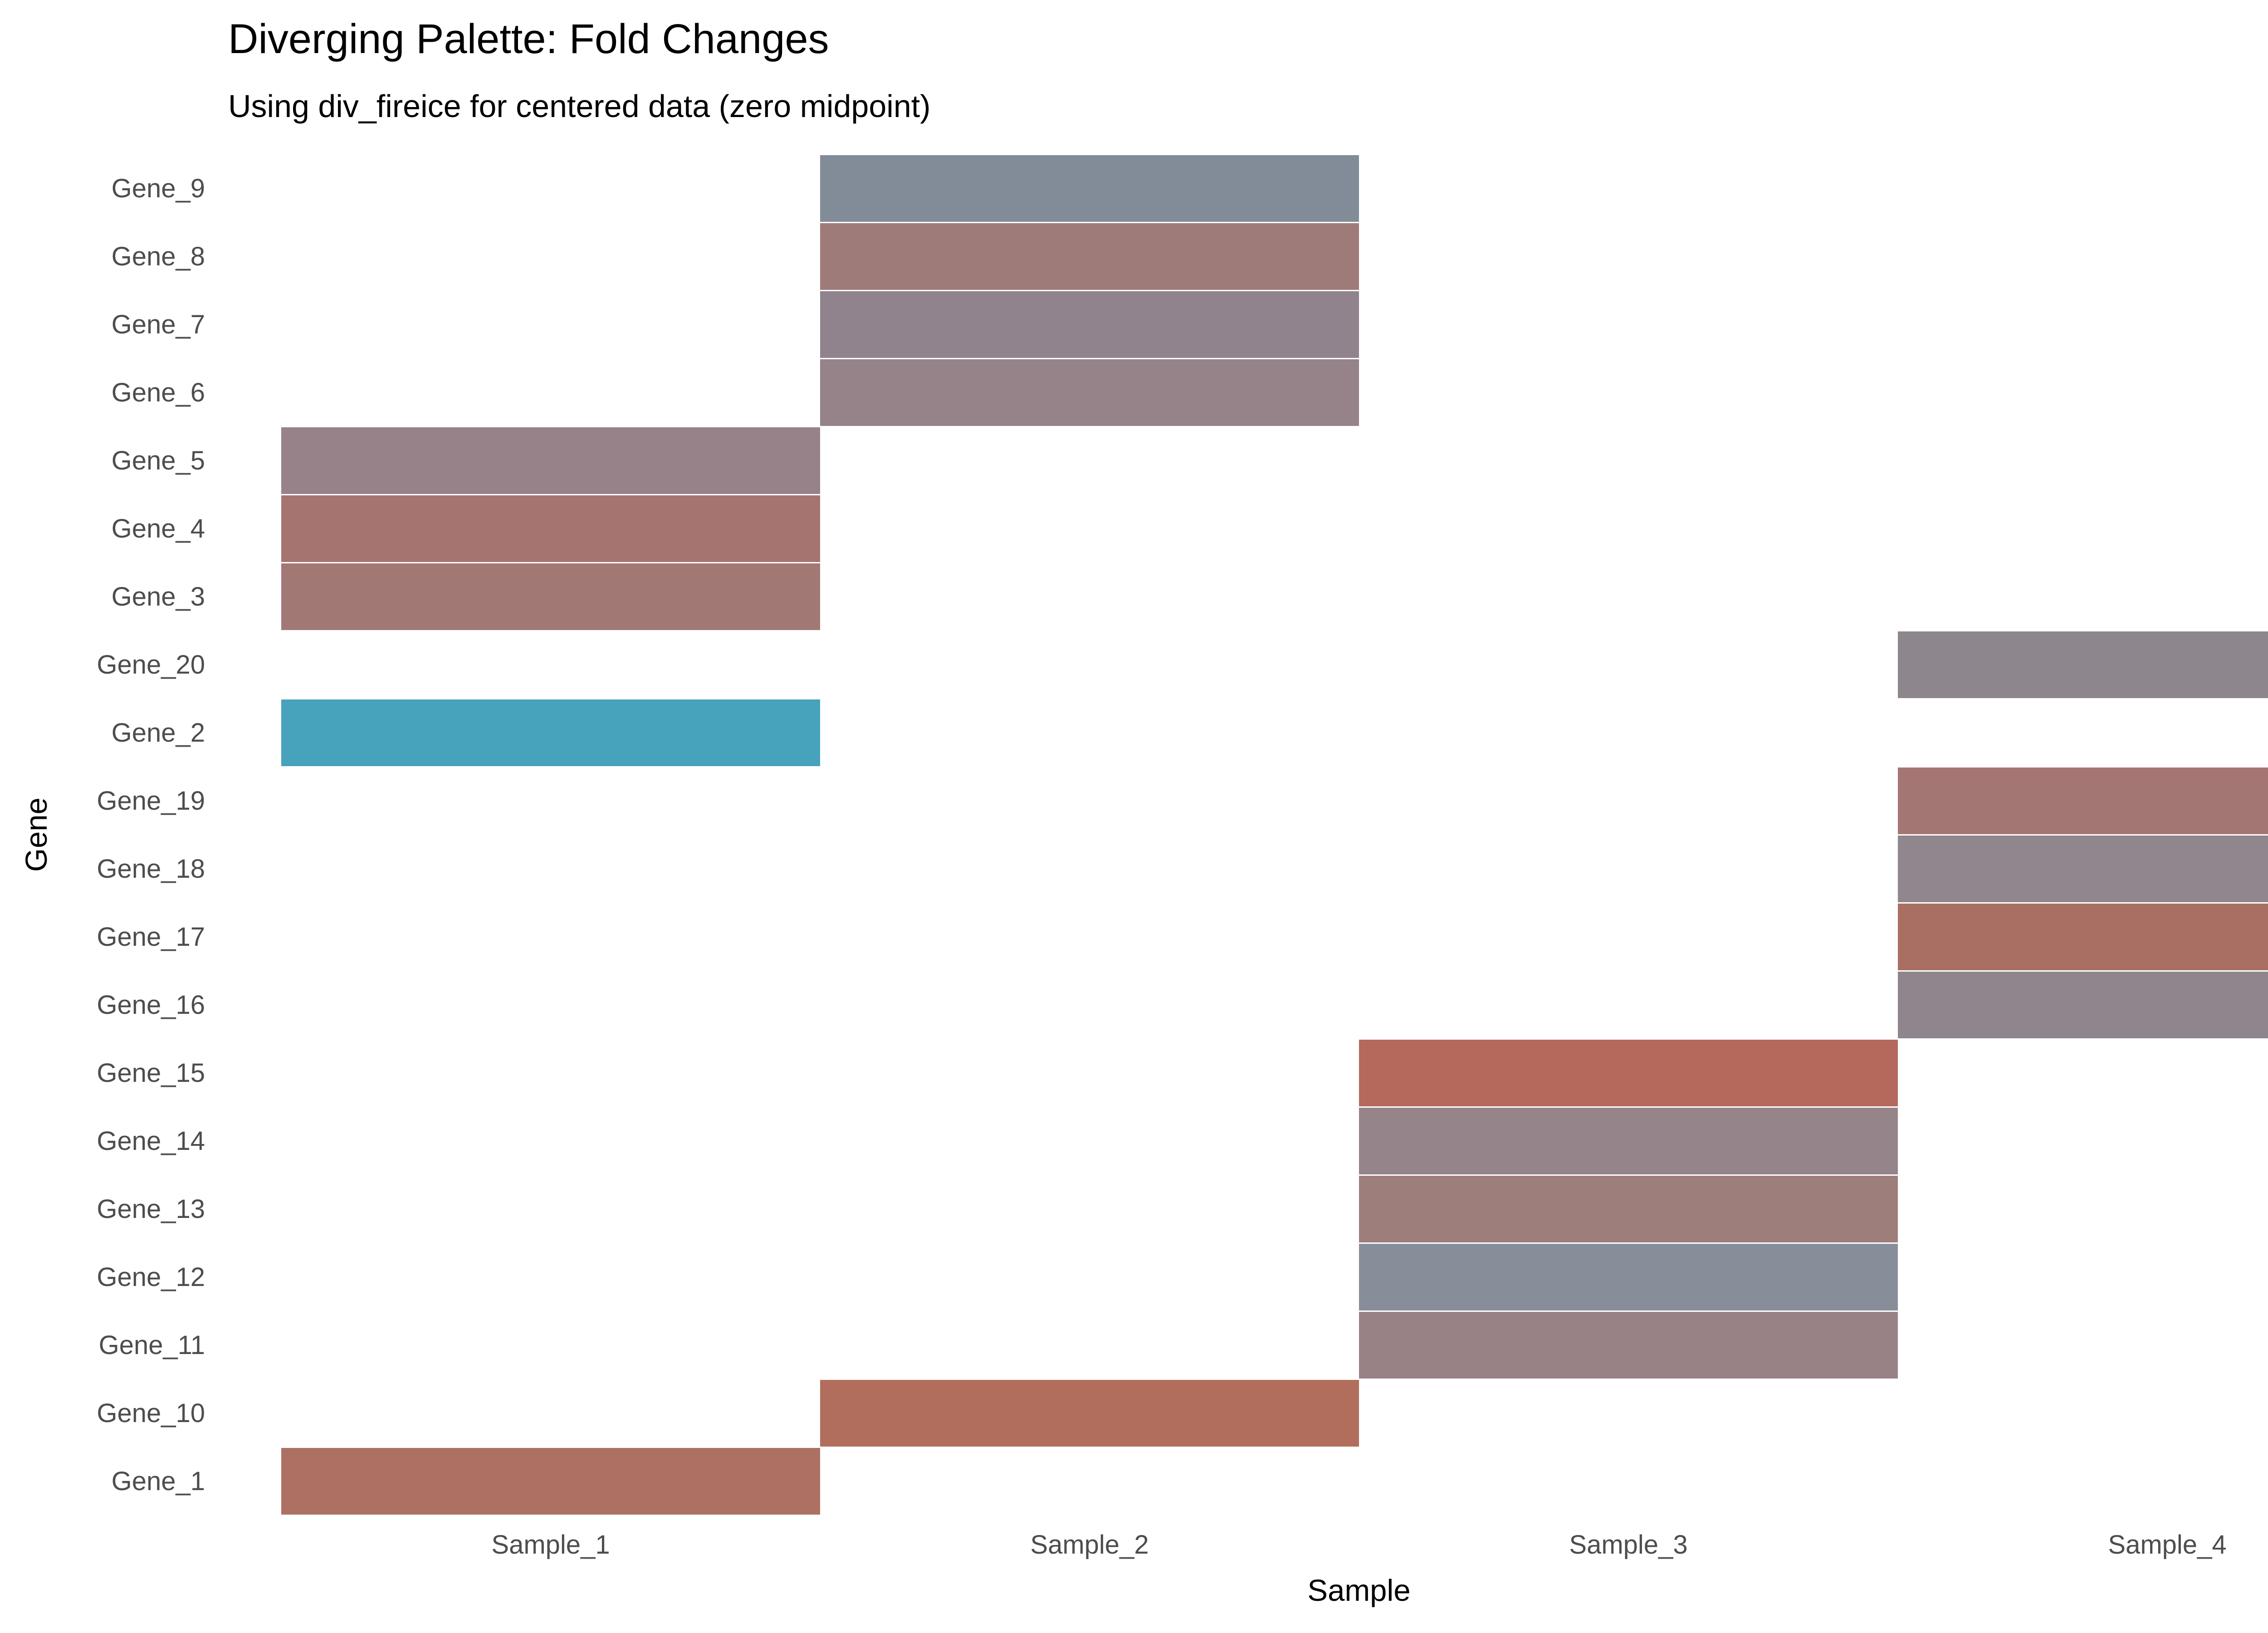 Image resolution: width=2268 pixels, height=1633 pixels. I want to click on y-tick-label: Gene_15, so click(151, 1073).